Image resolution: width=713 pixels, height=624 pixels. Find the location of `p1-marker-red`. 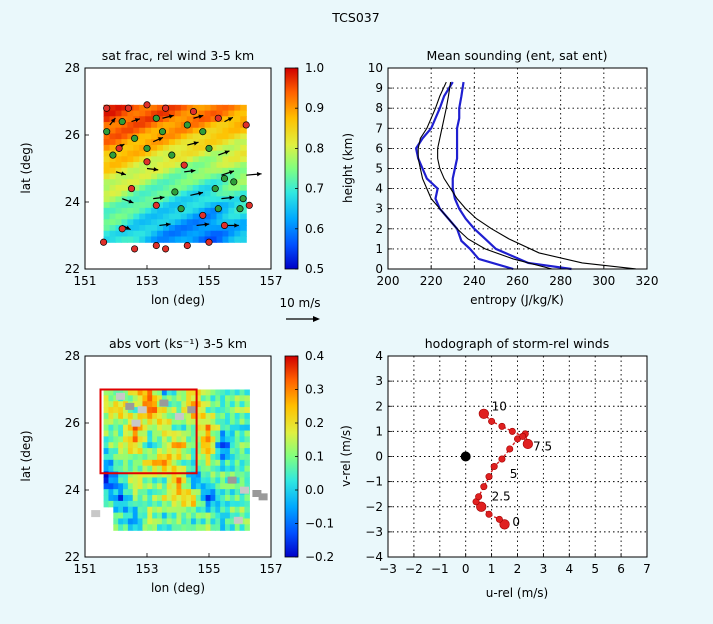

p1-marker-red is located at coordinates (135, 249).